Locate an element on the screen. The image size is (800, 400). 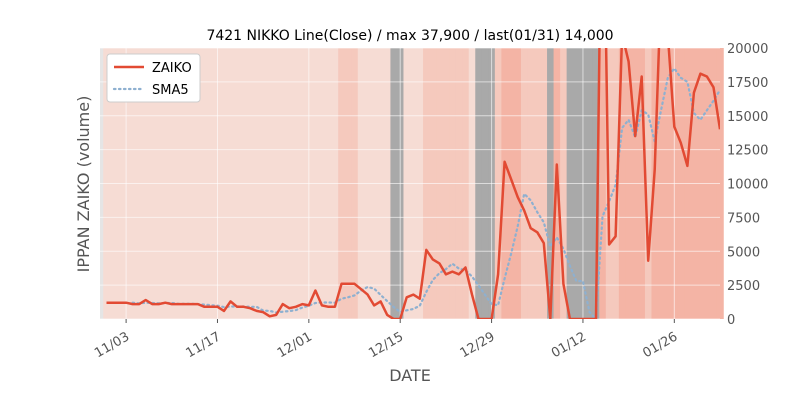
y-axis: 0 2500 5000 7500 10000 12500 15000 17500 20000 is located at coordinates (747, 185).